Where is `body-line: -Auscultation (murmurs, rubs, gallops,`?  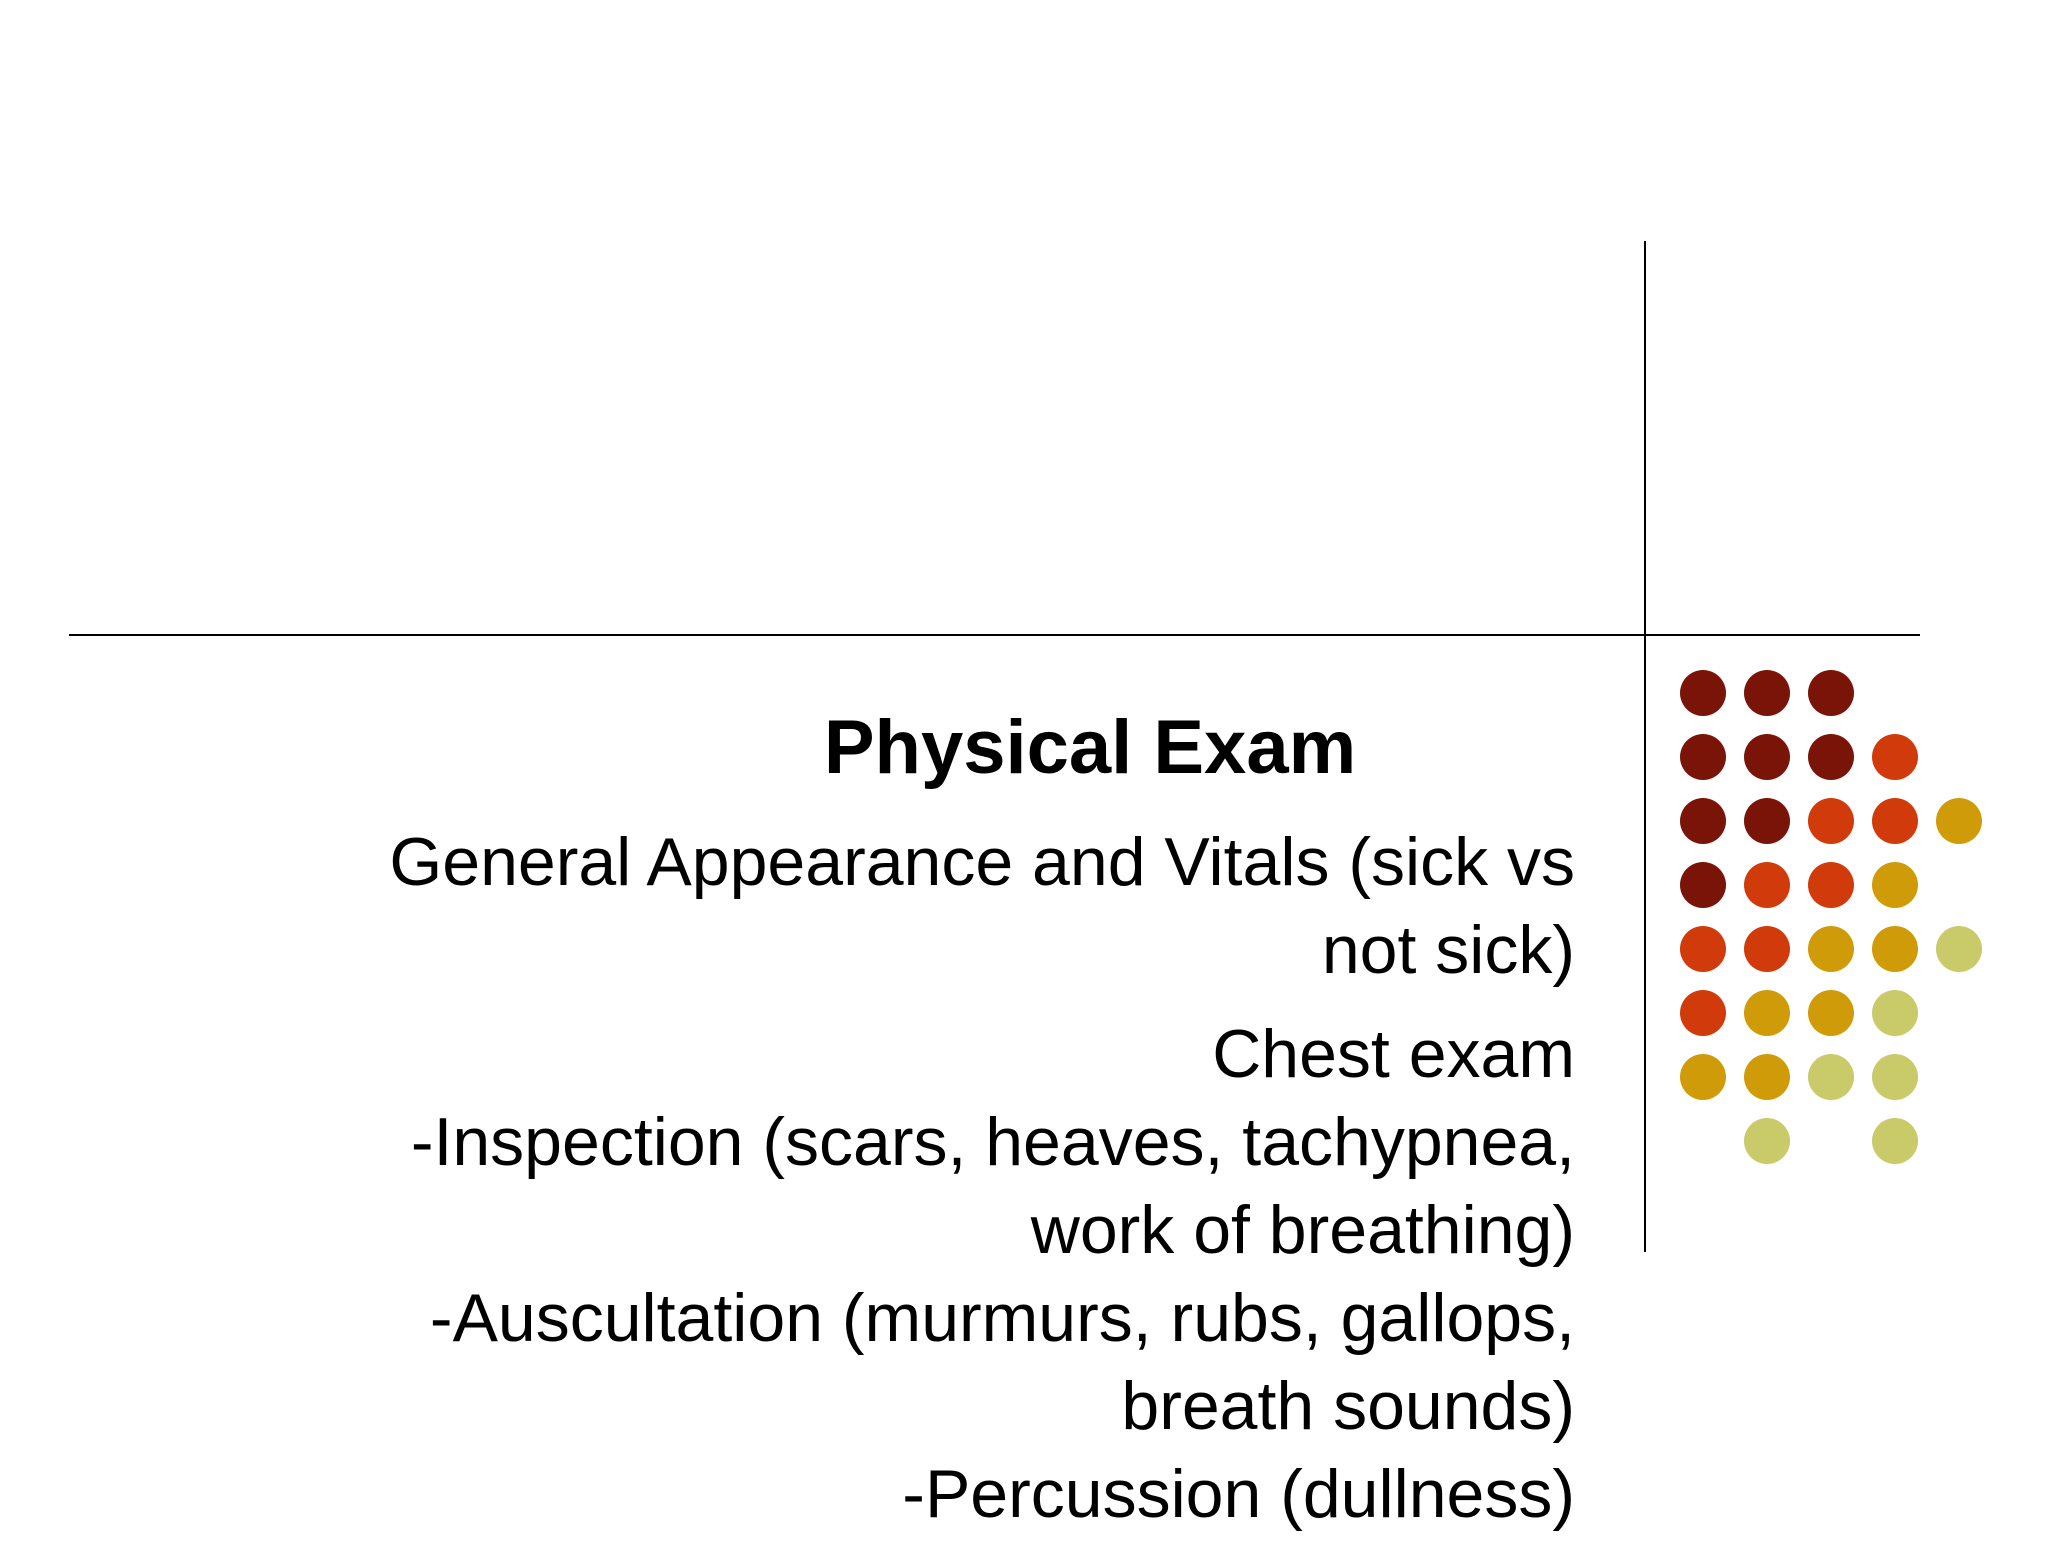 body-line: -Auscultation (murmurs, rubs, gallops, is located at coordinates (1002, 1318).